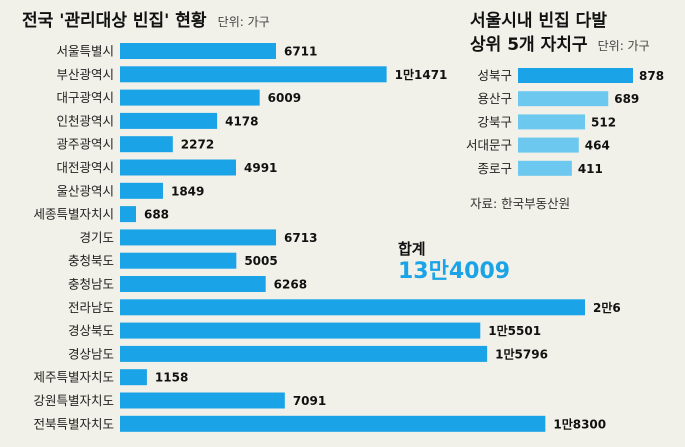  What do you see at coordinates (187, 191) in the screenshot?
I see `main-value-label: 1849` at bounding box center [187, 191].